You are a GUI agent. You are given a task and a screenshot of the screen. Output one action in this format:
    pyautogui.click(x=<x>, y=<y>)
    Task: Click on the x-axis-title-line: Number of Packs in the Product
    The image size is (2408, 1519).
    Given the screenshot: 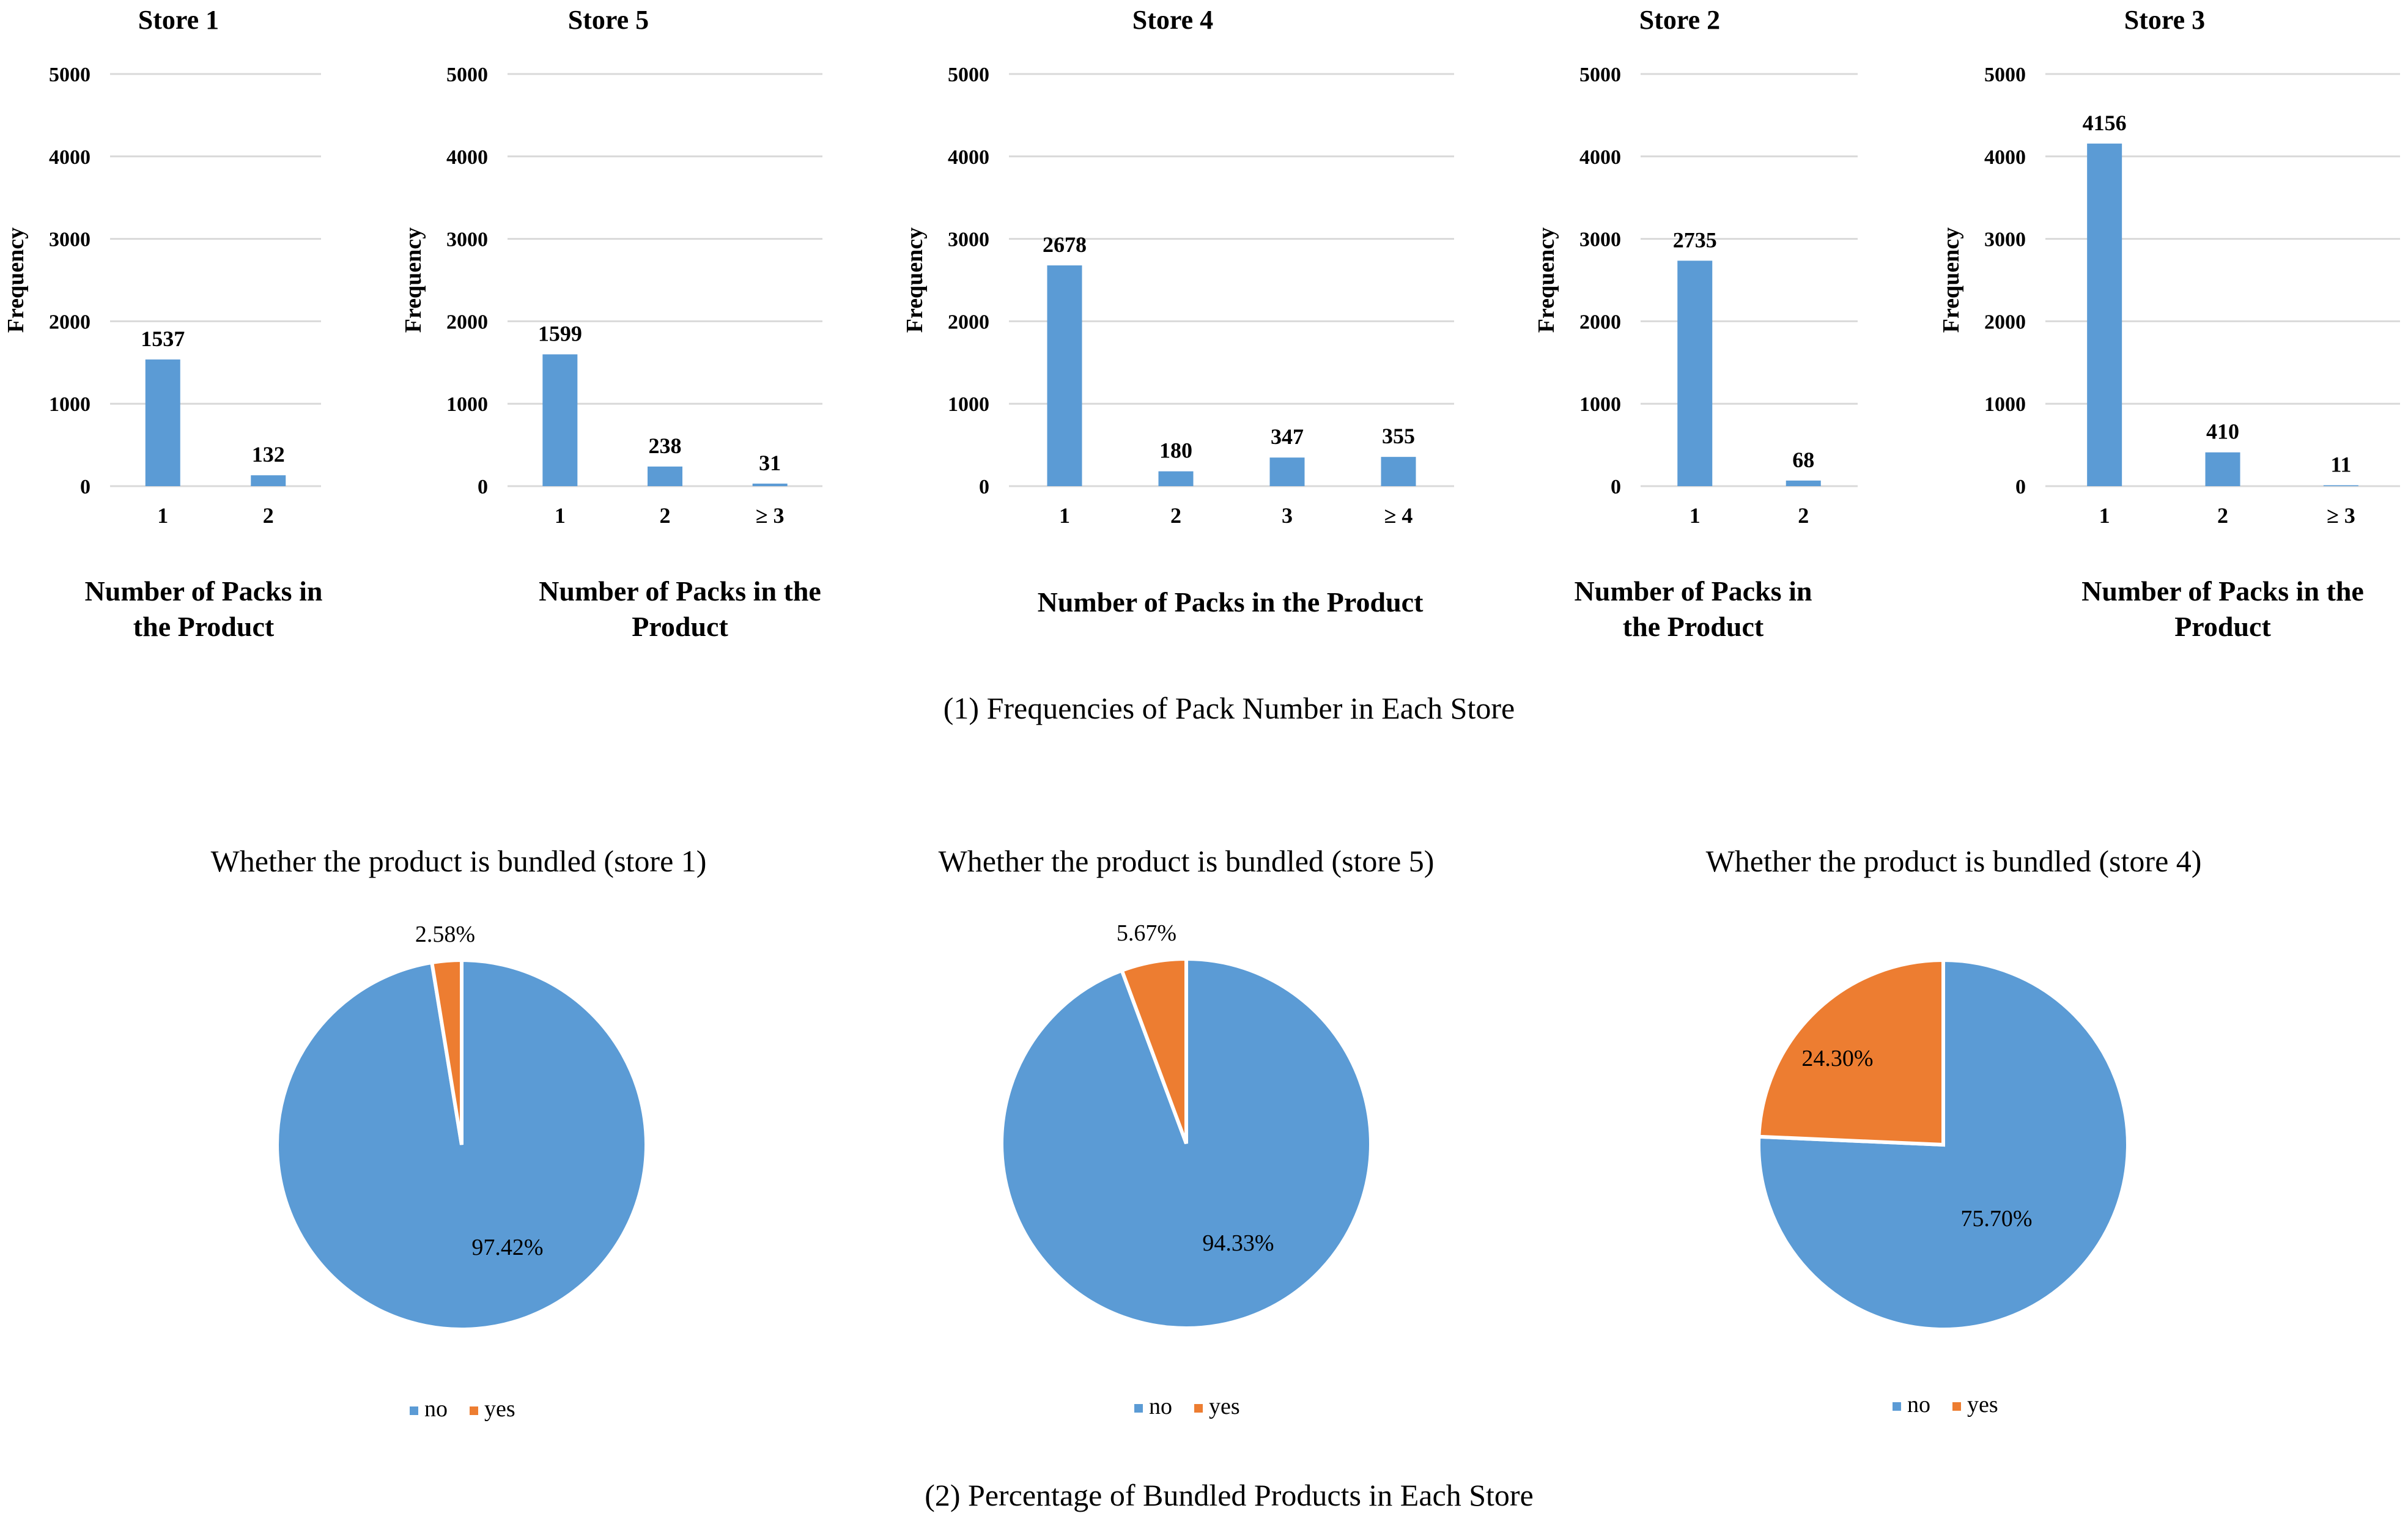 What is the action you would take?
    pyautogui.click(x=1231, y=602)
    